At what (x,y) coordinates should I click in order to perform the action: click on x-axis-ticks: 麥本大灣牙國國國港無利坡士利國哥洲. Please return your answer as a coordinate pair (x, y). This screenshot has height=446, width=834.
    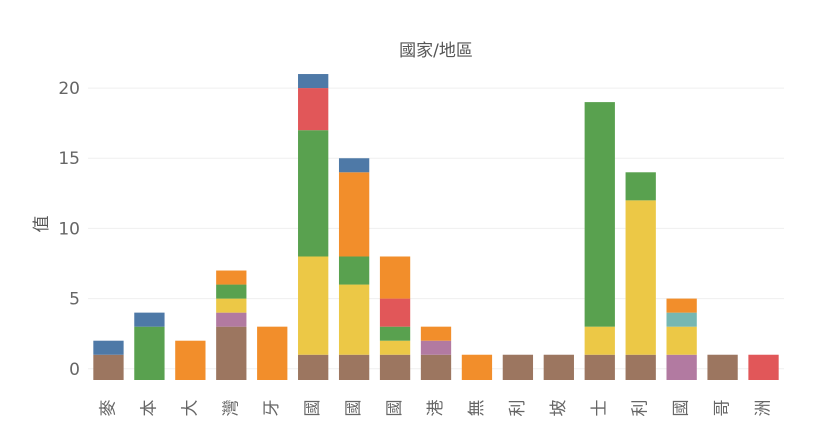
    Looking at the image, I should click on (435, 408).